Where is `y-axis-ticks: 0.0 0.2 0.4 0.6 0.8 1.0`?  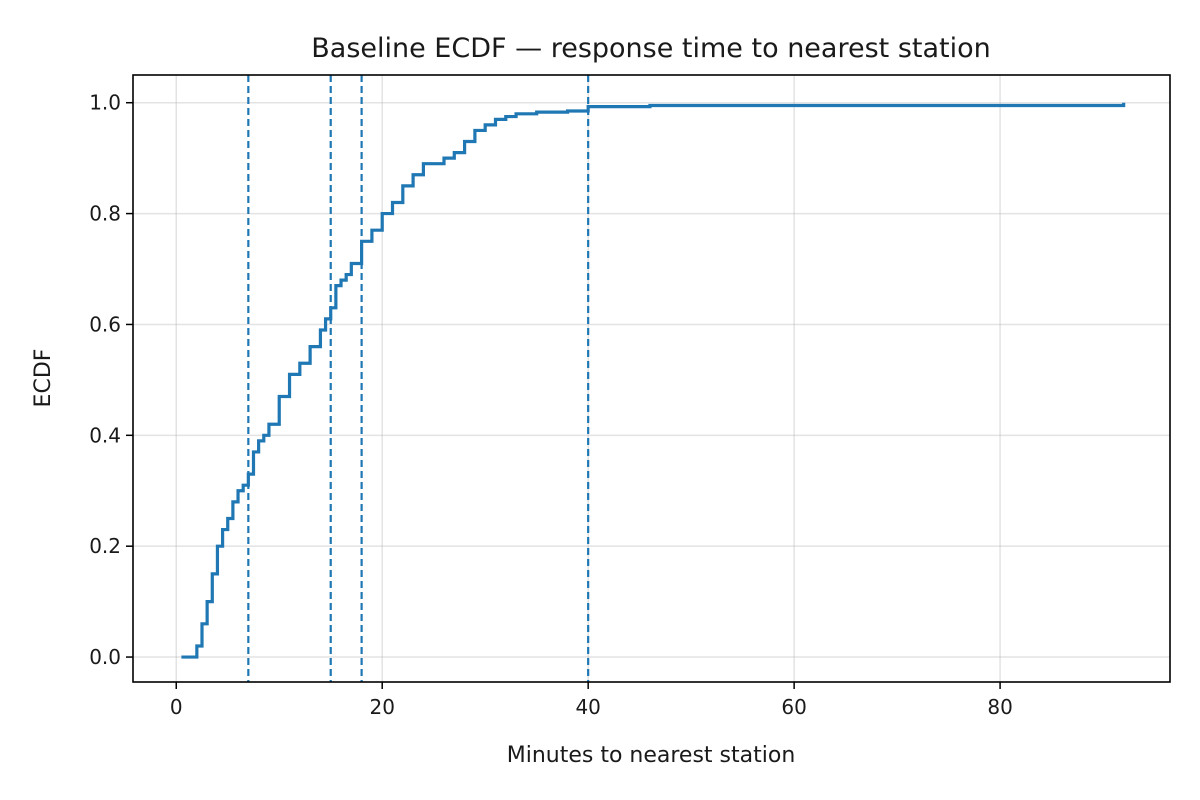 y-axis-ticks: 0.0 0.2 0.4 0.6 0.8 1.0 is located at coordinates (111, 380).